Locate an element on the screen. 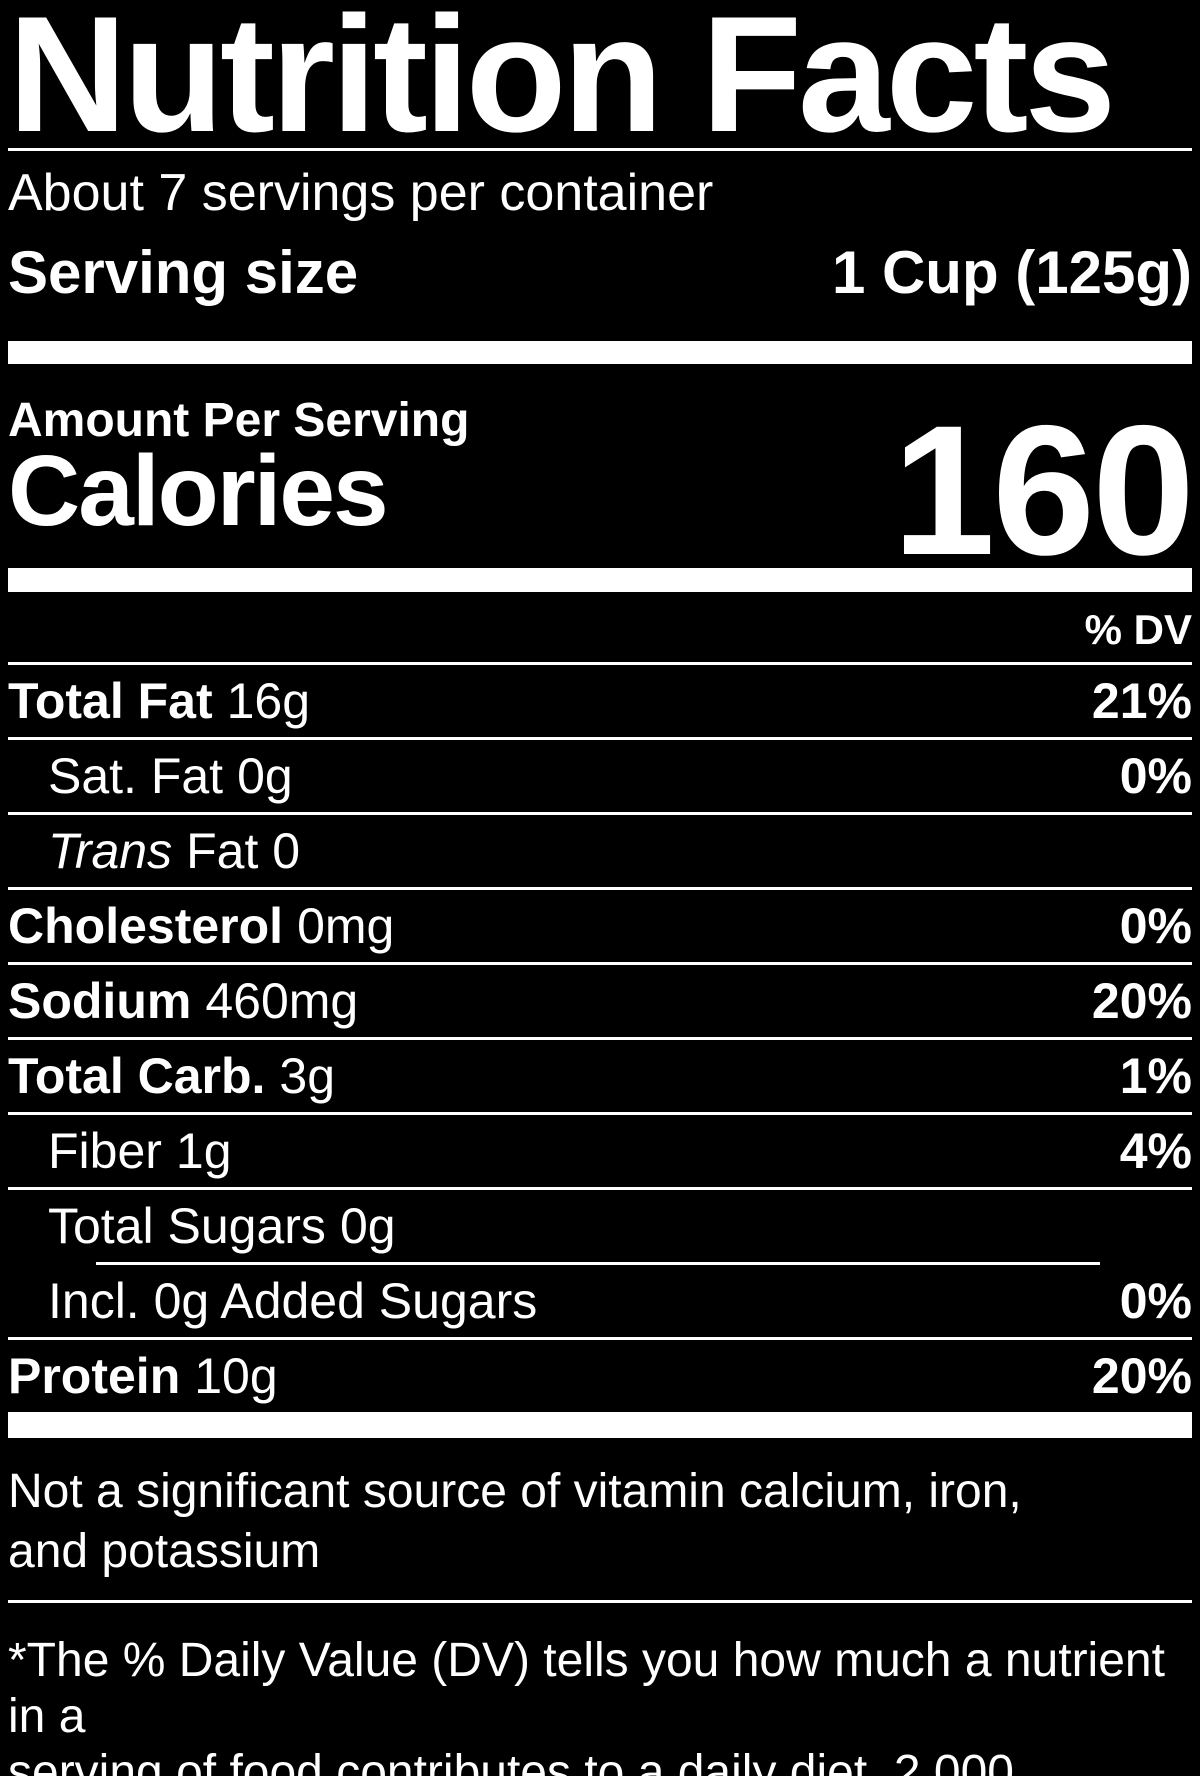 This screenshot has width=1200, height=1776. thick-separator-top is located at coordinates (600, 352).